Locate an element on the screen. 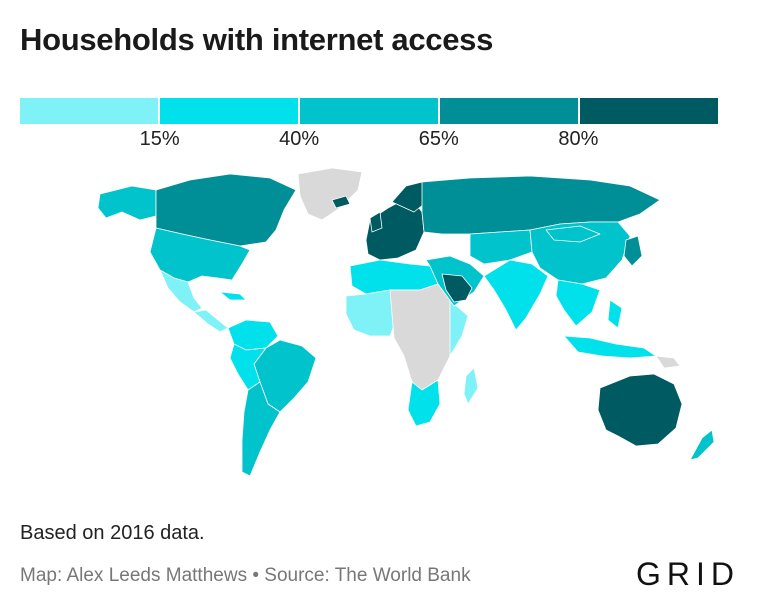 Image resolution: width=760 pixels, height=614 pixels. philippines is located at coordinates (615, 314).